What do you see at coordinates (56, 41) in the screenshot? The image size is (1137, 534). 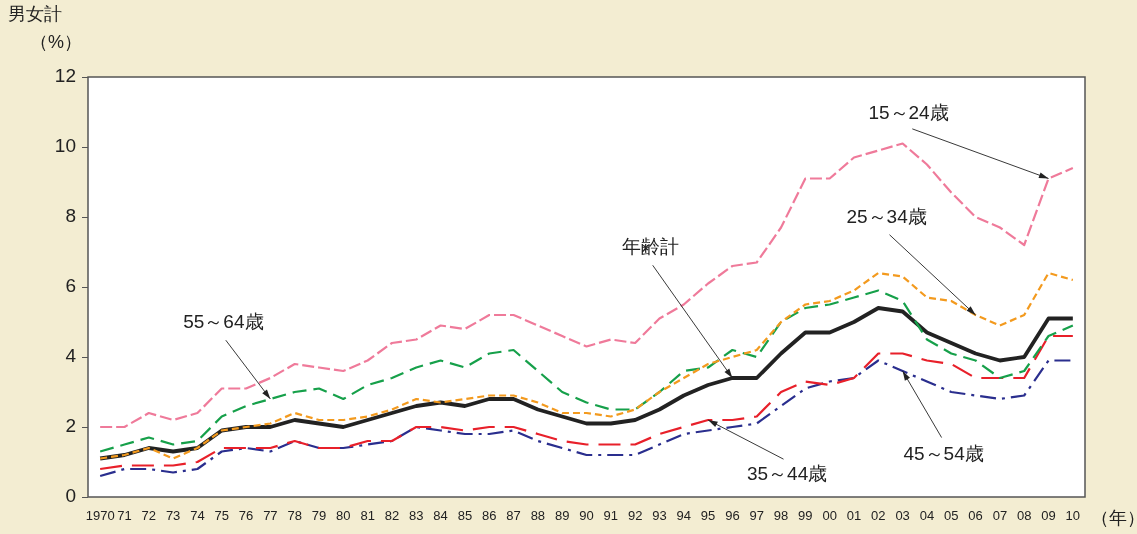 I see `y-axis-title: （%）` at bounding box center [56, 41].